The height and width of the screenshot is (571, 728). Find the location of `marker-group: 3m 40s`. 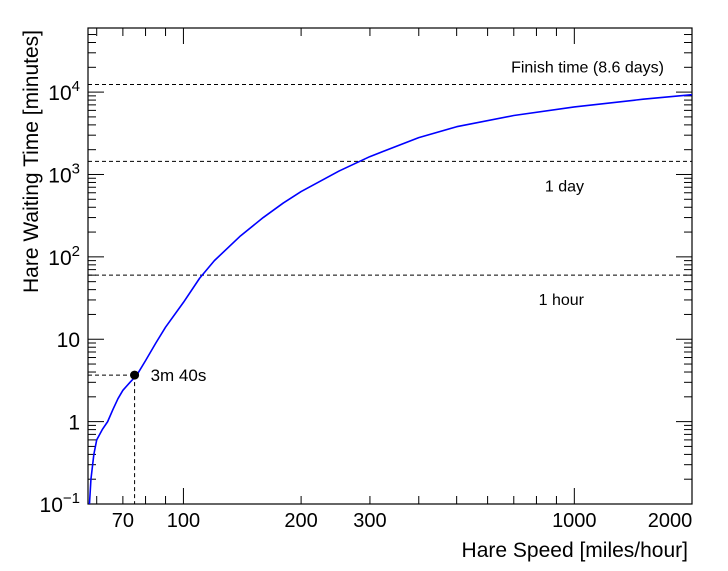

marker-group: 3m 40s is located at coordinates (168, 375).